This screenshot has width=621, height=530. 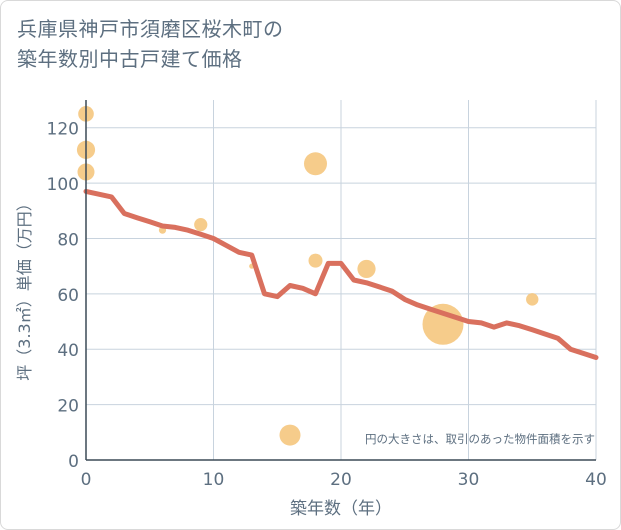 I want to click on x-axis-label: 築年数（年）, so click(x=341, y=509).